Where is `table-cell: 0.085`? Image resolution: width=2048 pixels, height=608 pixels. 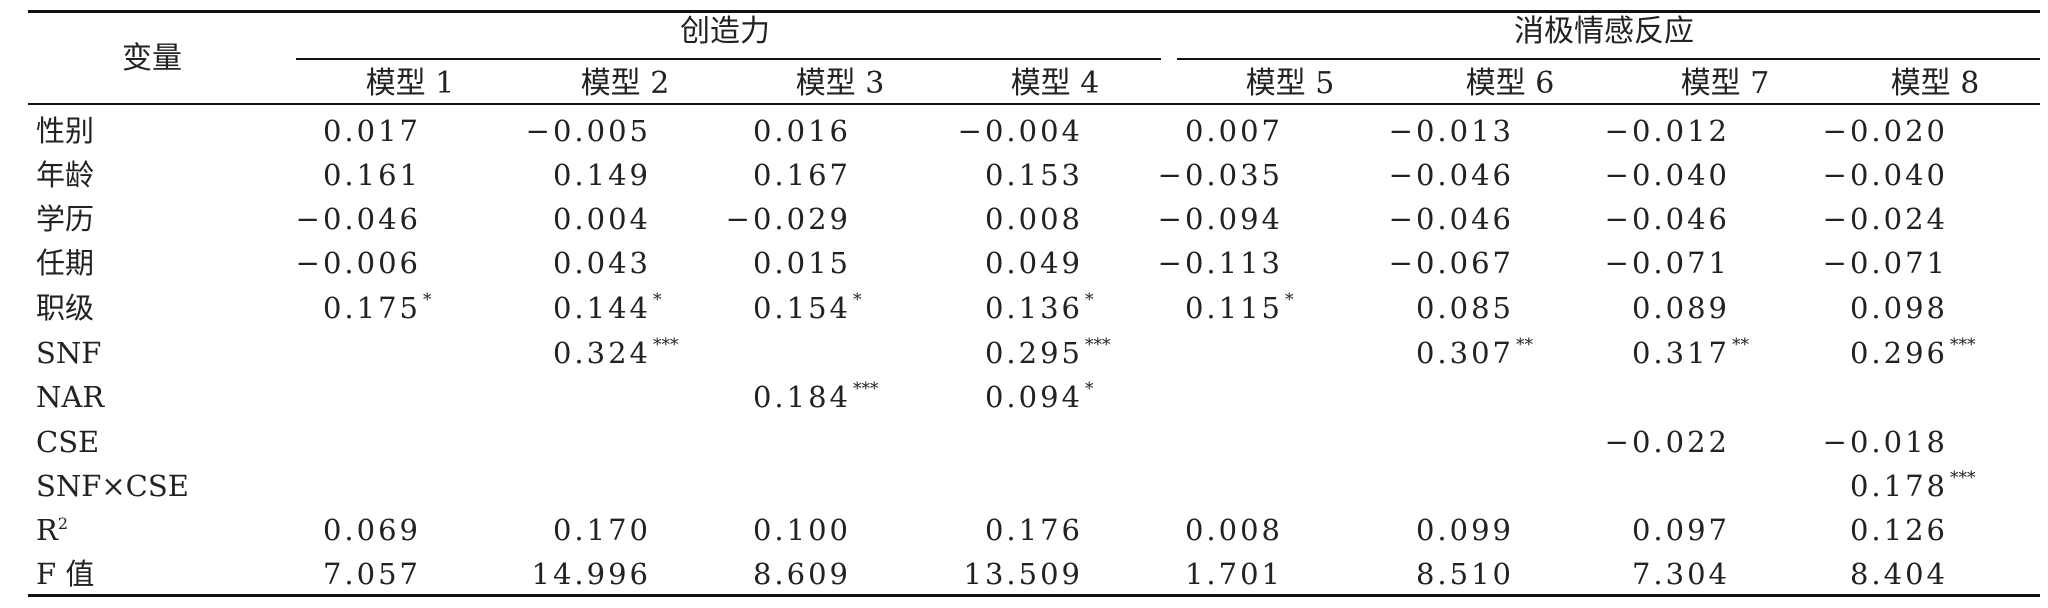
table-cell: 0.085 is located at coordinates (1486, 308).